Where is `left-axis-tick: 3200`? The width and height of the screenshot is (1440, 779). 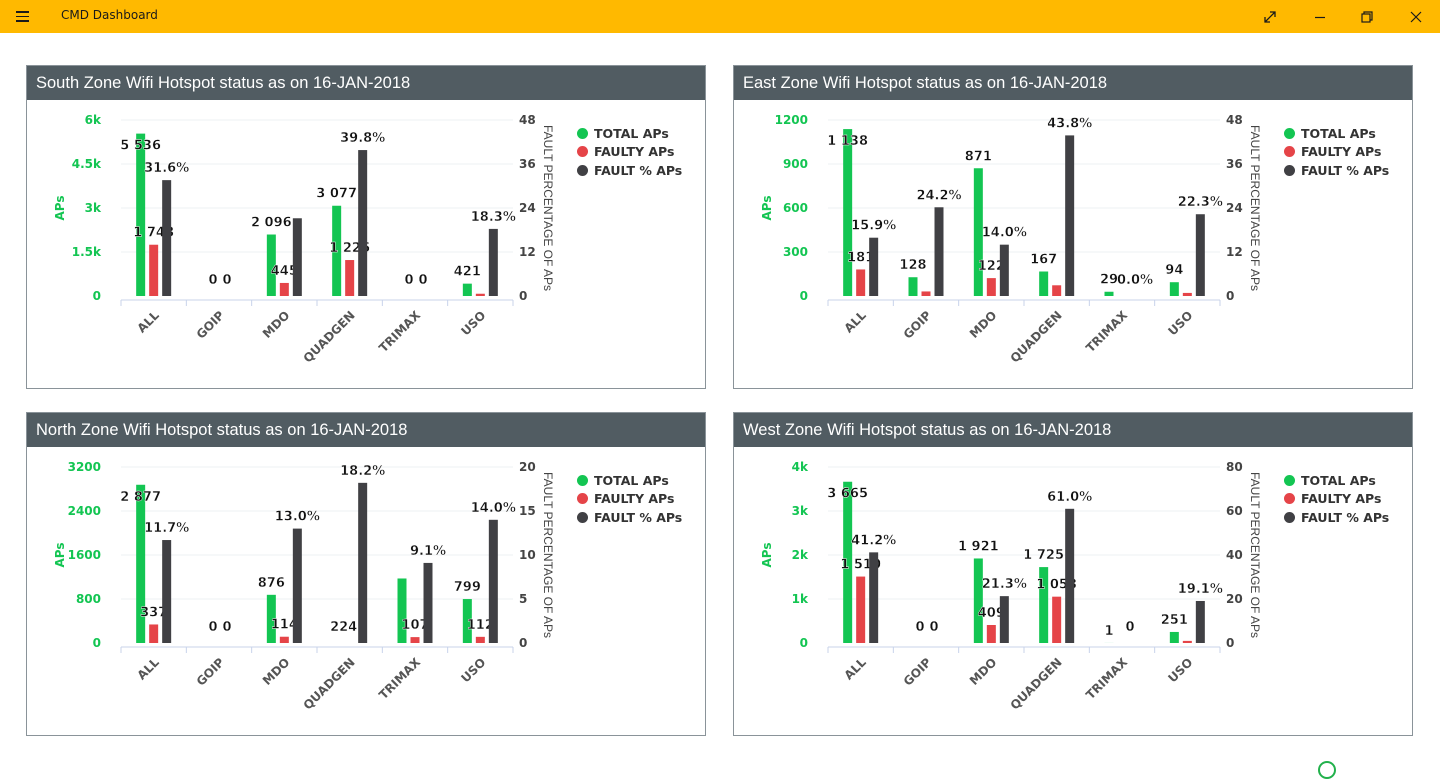 left-axis-tick: 3200 is located at coordinates (84, 467).